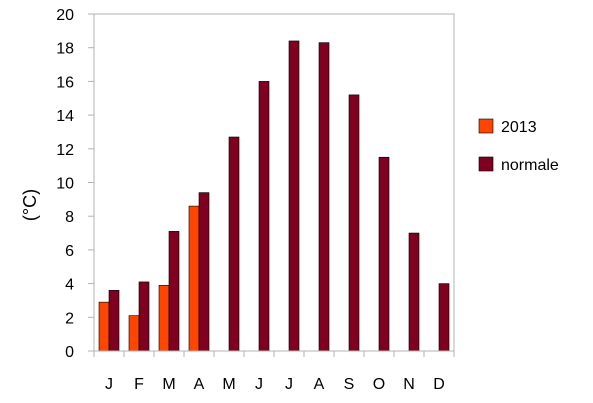 Image resolution: width=593 pixels, height=403 pixels. What do you see at coordinates (69, 285) in the screenshot?
I see `y-tick-label: 4` at bounding box center [69, 285].